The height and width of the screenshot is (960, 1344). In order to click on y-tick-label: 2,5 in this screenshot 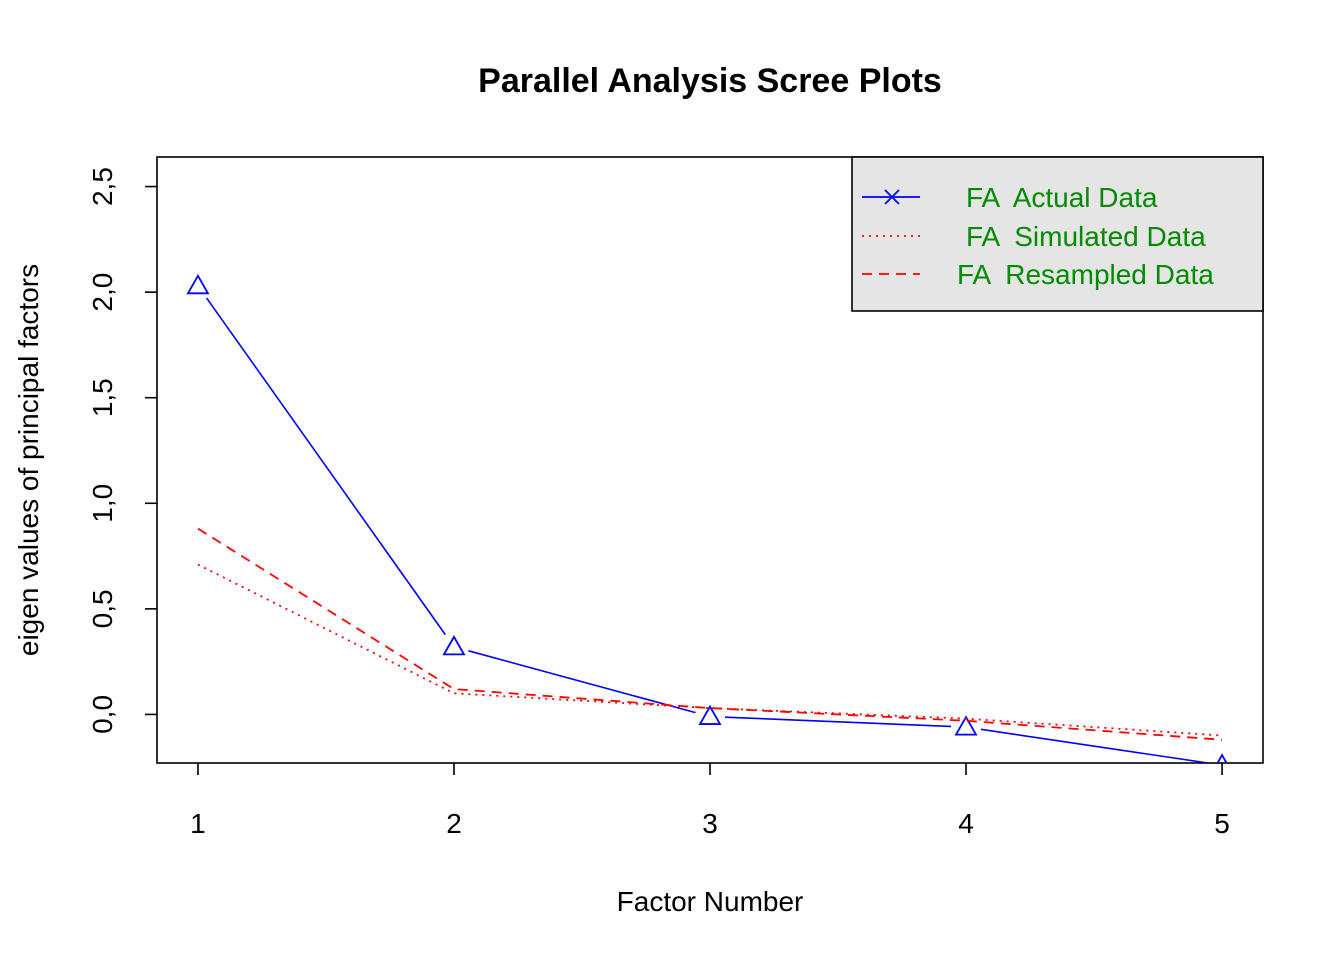, I will do `click(102, 186)`.